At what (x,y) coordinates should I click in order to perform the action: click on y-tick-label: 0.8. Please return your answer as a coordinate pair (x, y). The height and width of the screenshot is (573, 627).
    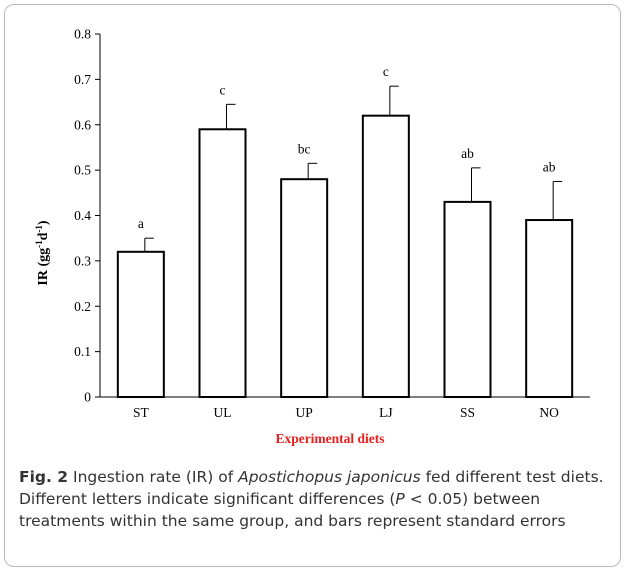
    Looking at the image, I should click on (82, 34).